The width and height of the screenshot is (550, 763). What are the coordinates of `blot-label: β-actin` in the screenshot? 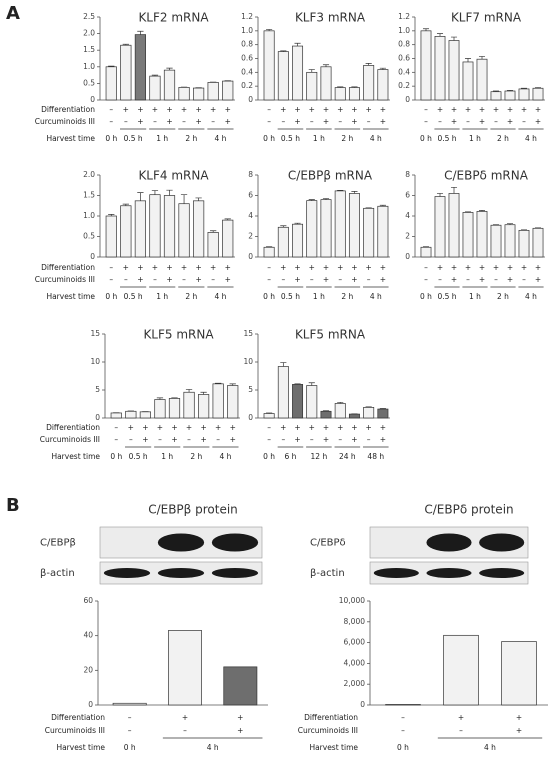 It's located at (327, 573).